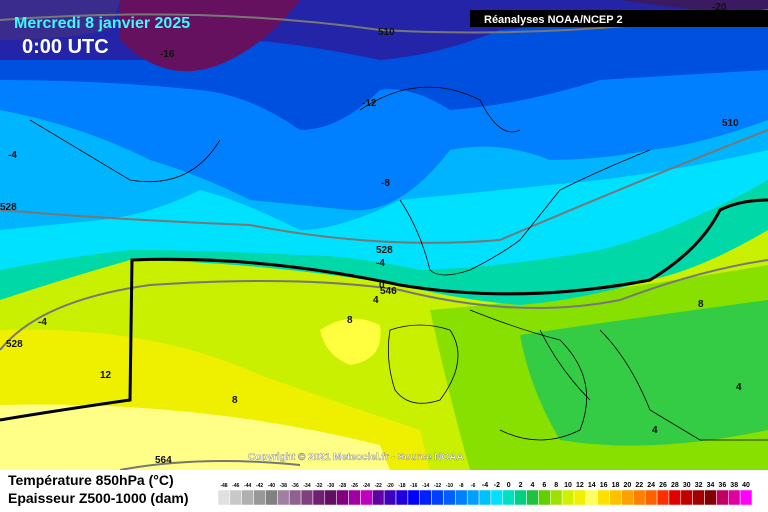  I want to click on source-box, so click(619, 18).